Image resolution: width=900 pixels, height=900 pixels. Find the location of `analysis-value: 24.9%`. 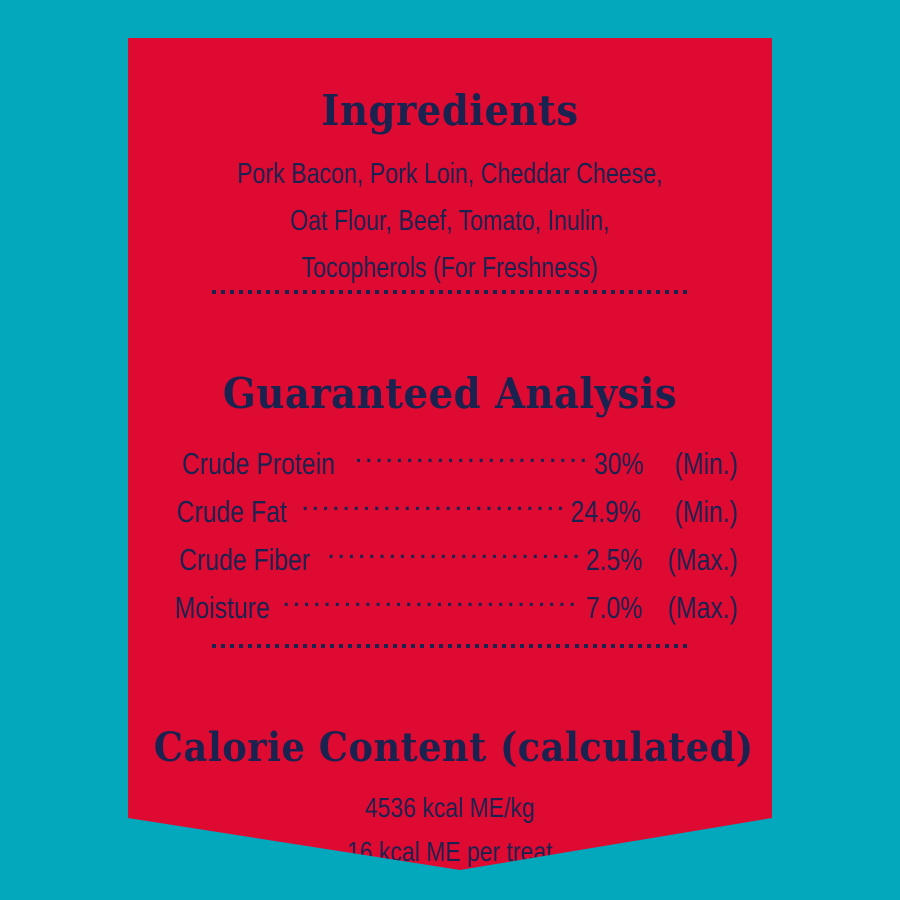

analysis-value: 24.9% is located at coordinates (606, 511).